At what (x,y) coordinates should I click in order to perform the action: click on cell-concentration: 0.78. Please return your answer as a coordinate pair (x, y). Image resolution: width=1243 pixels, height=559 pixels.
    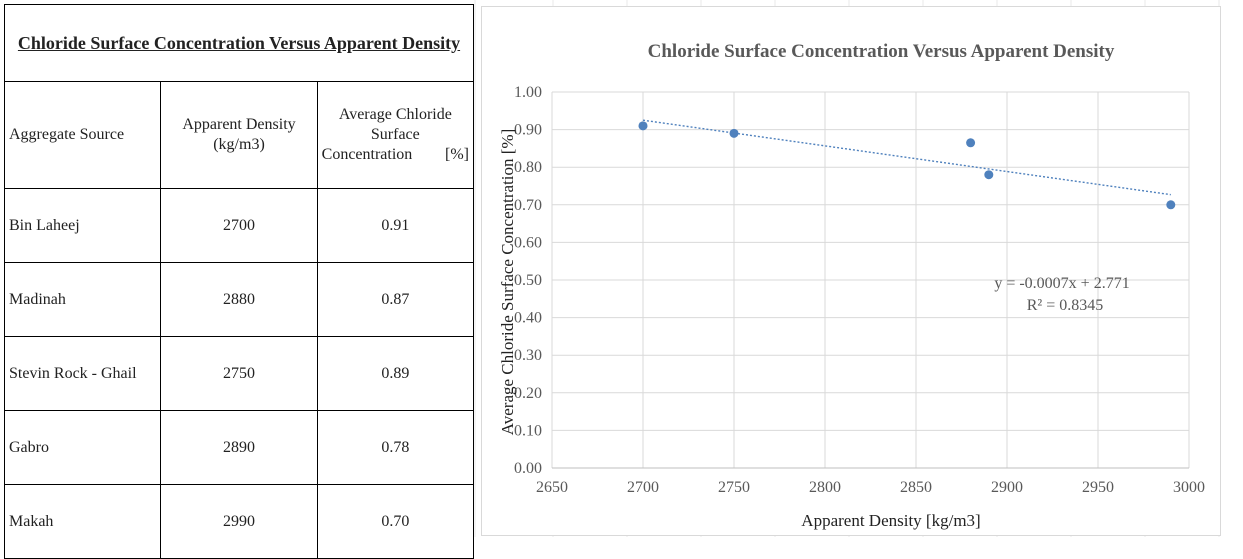
    Looking at the image, I should click on (395, 447).